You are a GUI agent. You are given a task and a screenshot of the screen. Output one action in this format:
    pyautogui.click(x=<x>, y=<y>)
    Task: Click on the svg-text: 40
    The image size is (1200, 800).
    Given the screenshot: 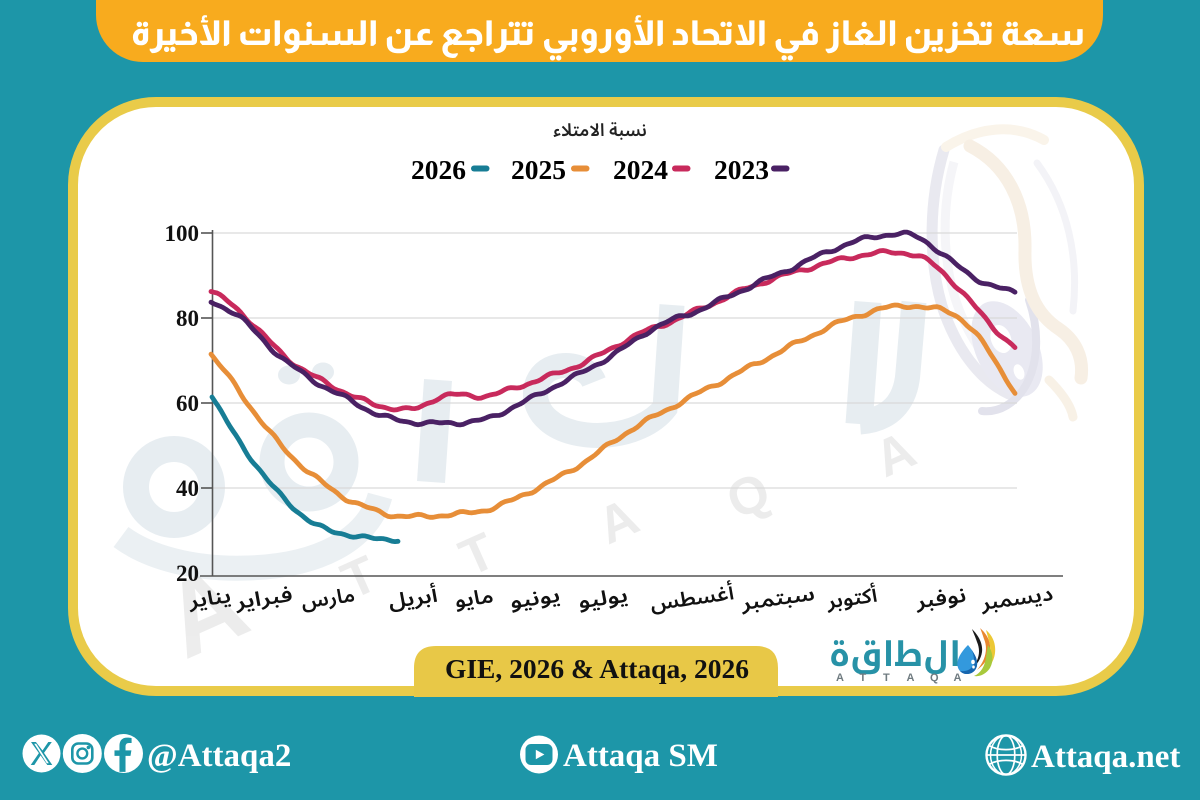 What is the action you would take?
    pyautogui.click(x=187, y=488)
    